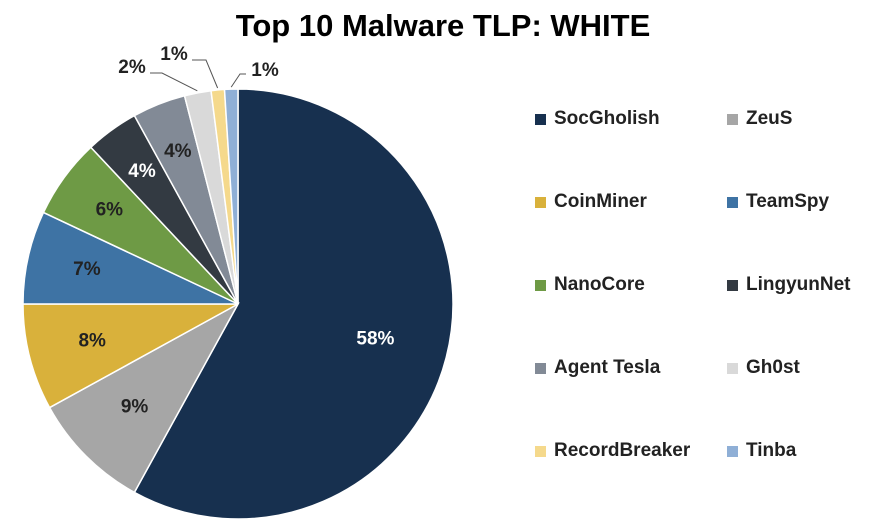  Describe the element at coordinates (607, 118) in the screenshot. I see `legend-label: SocGholish` at that location.